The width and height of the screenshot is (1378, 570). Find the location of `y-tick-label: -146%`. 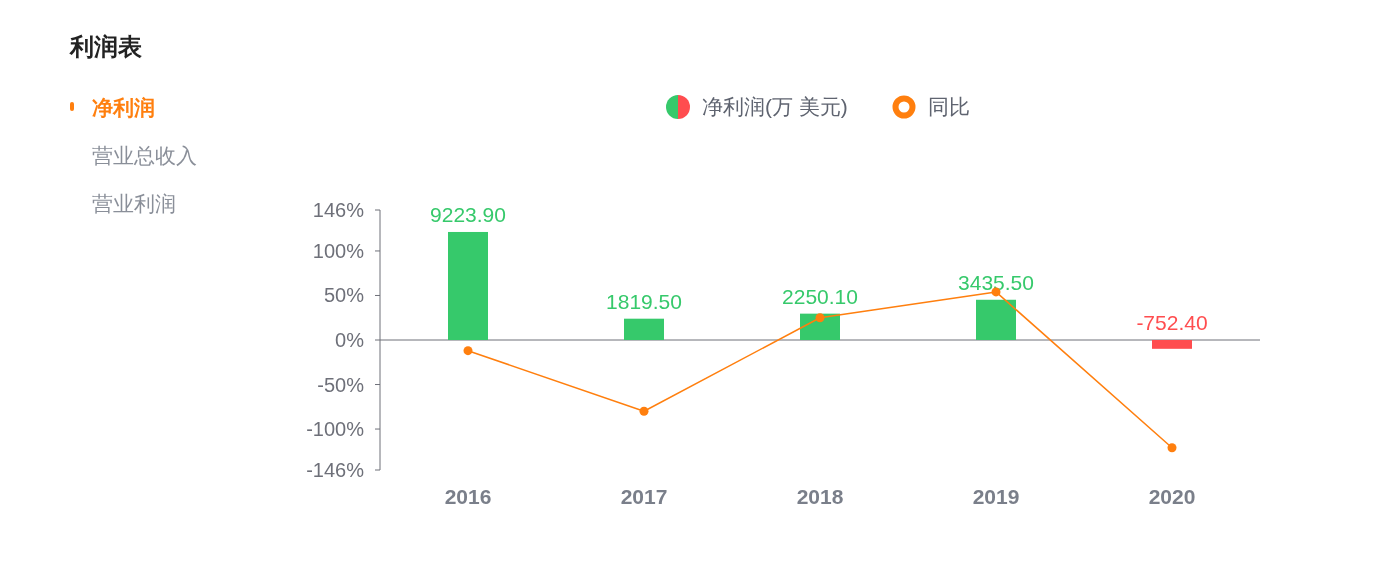

y-tick-label: -146% is located at coordinates (335, 470).